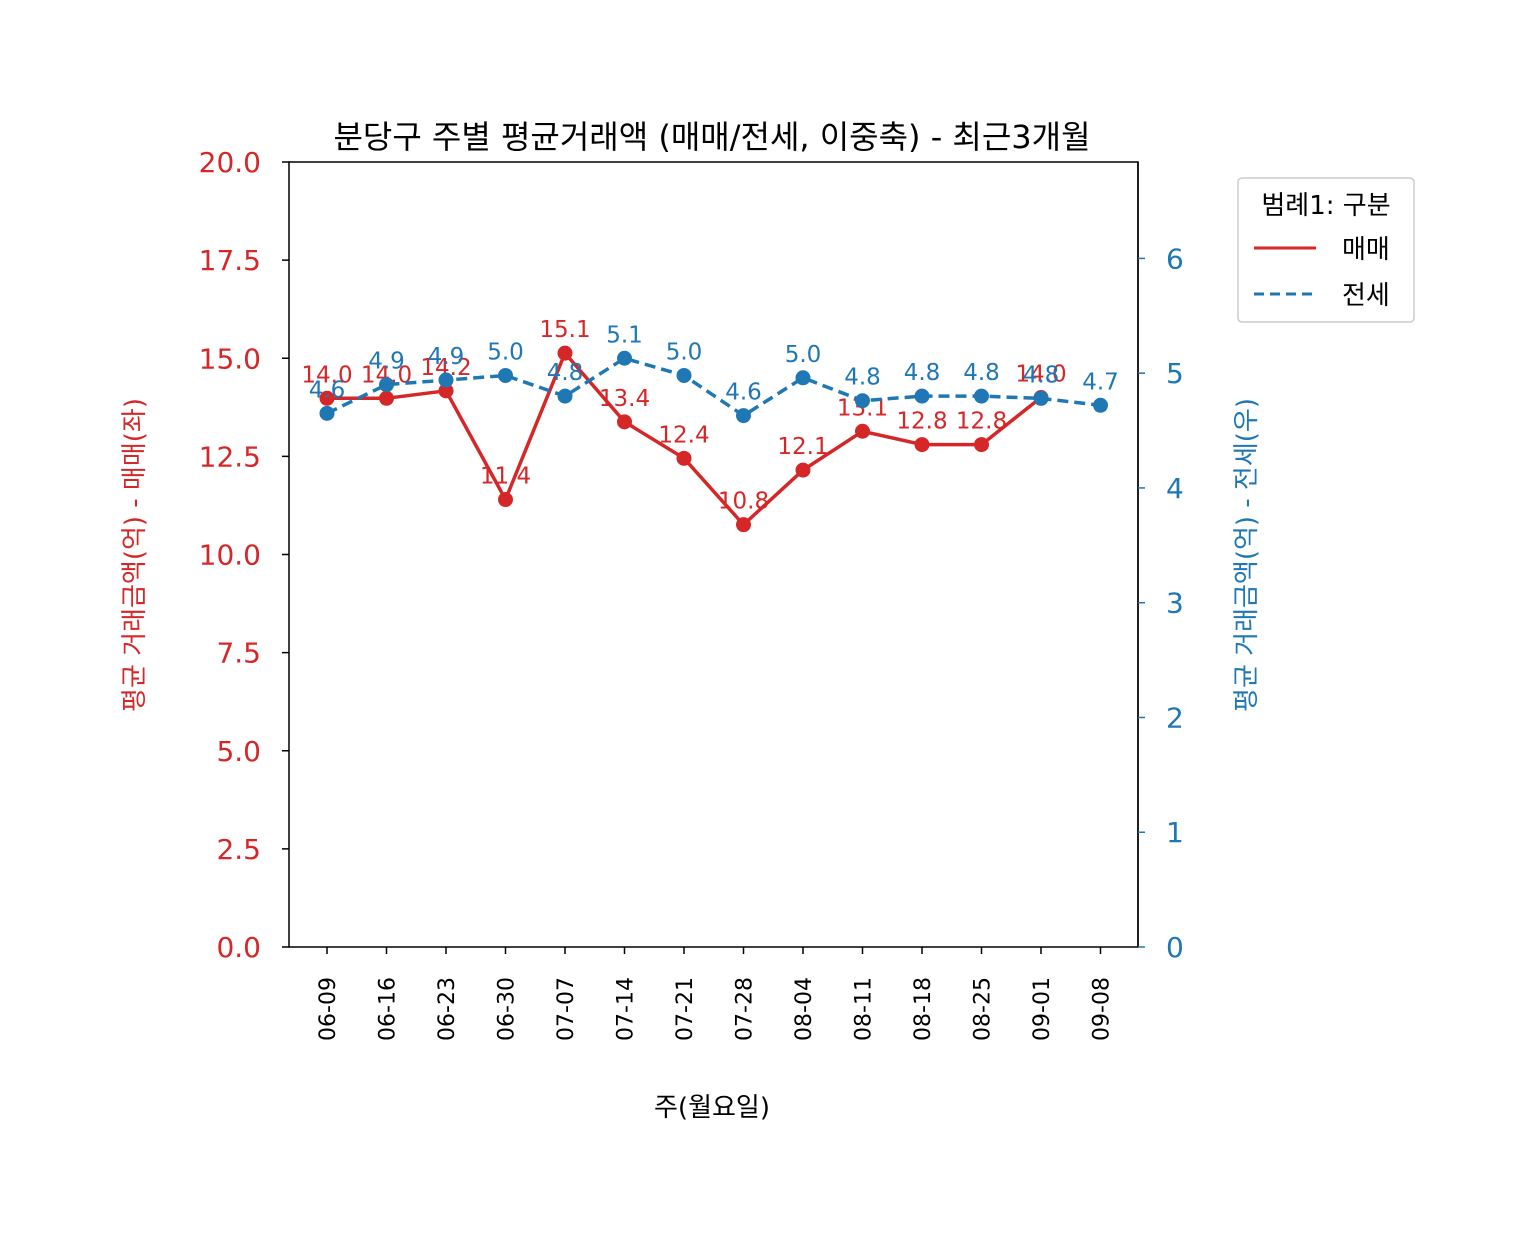 Image resolution: width=1533 pixels, height=1242 pixels. What do you see at coordinates (1366, 296) in the screenshot?
I see `legend-label-jeonse: 전세` at bounding box center [1366, 296].